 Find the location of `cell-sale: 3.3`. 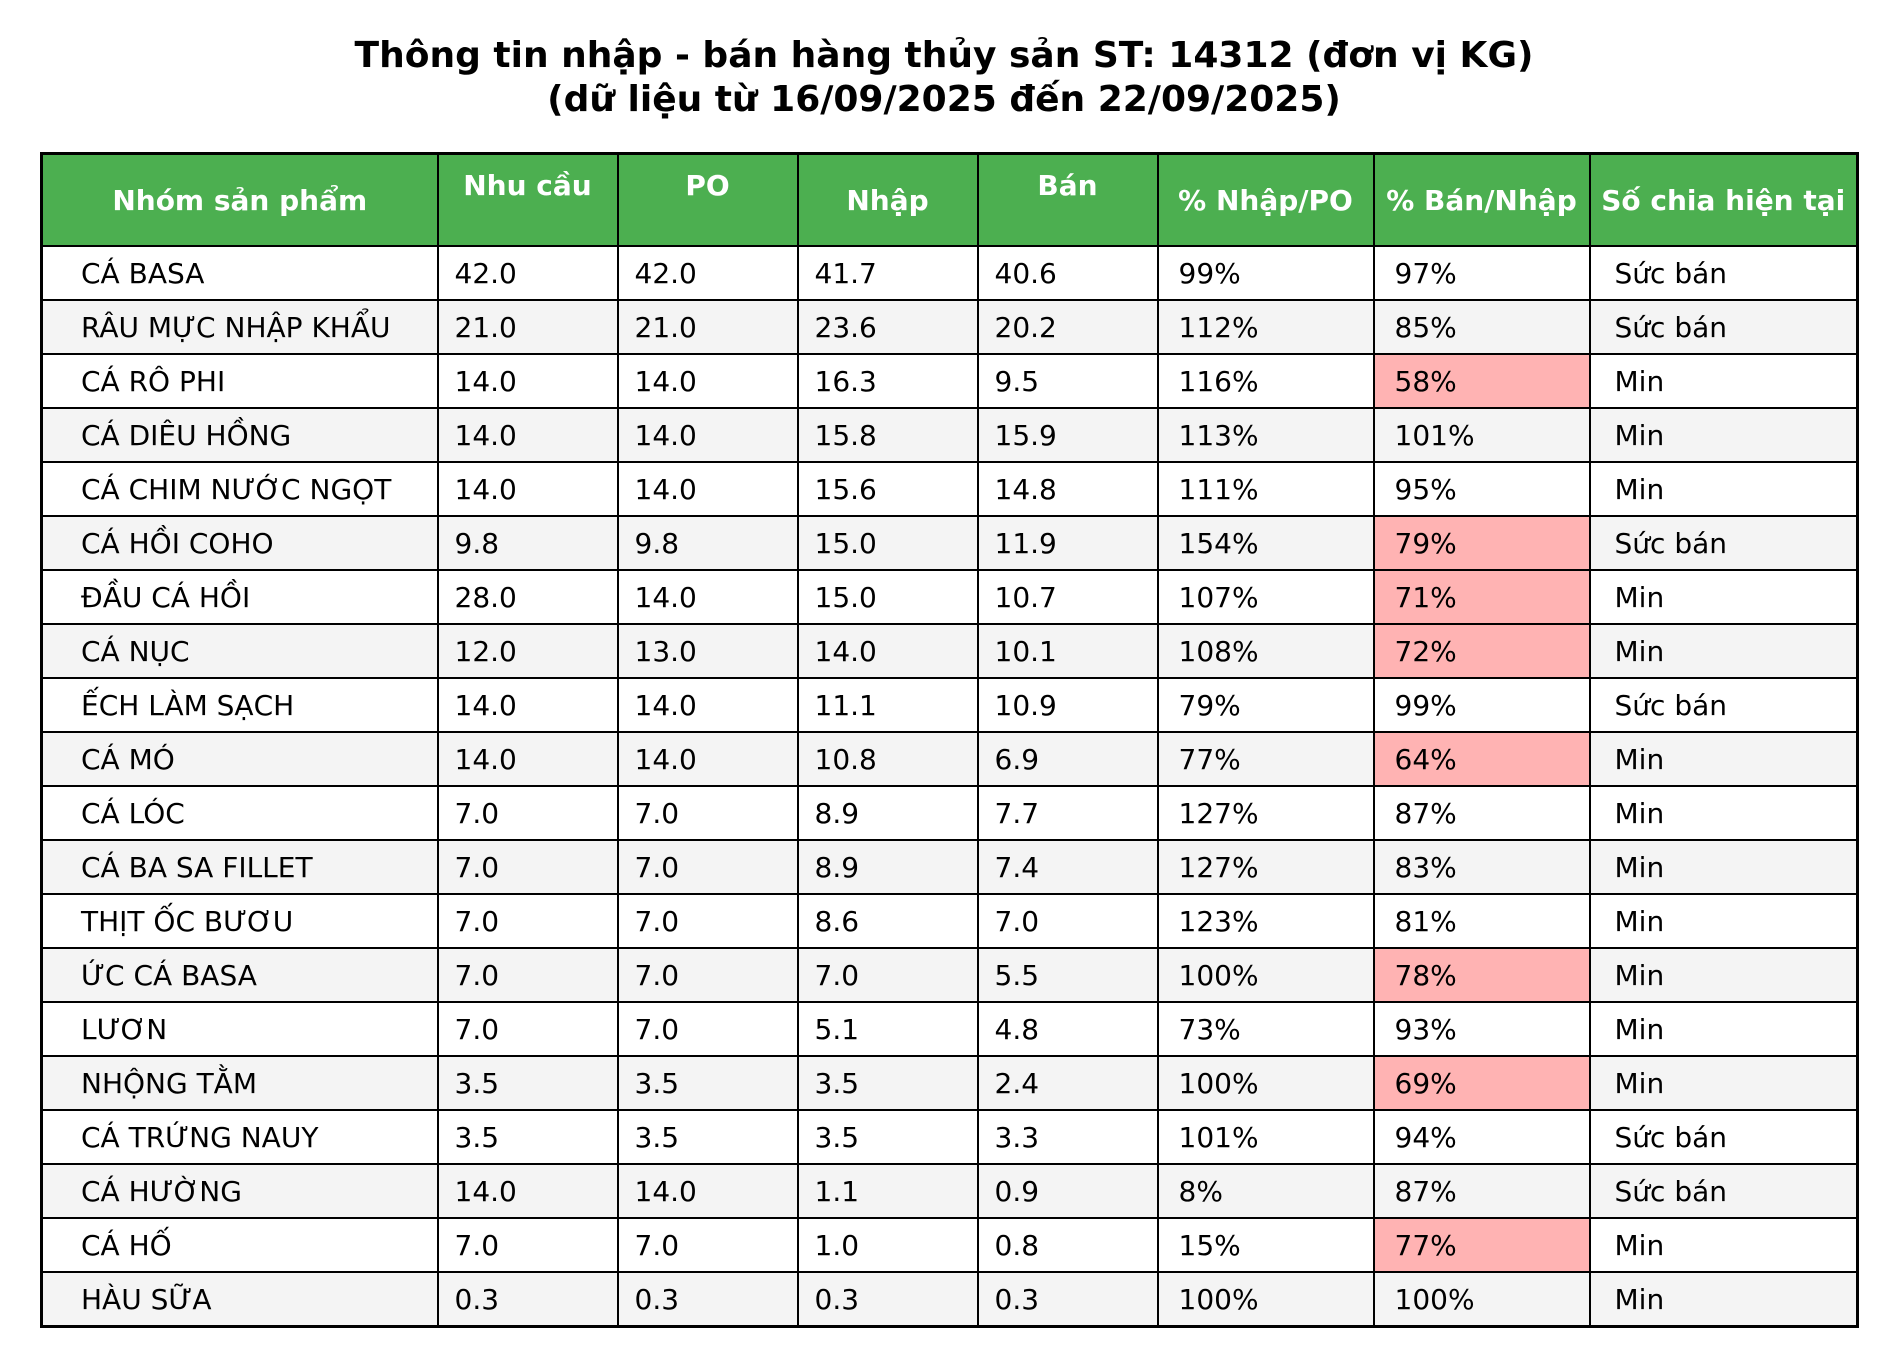

cell-sale: 3.3 is located at coordinates (1067, 1137).